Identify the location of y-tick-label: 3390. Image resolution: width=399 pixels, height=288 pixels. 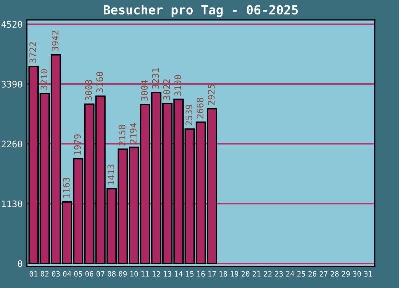
(12, 84).